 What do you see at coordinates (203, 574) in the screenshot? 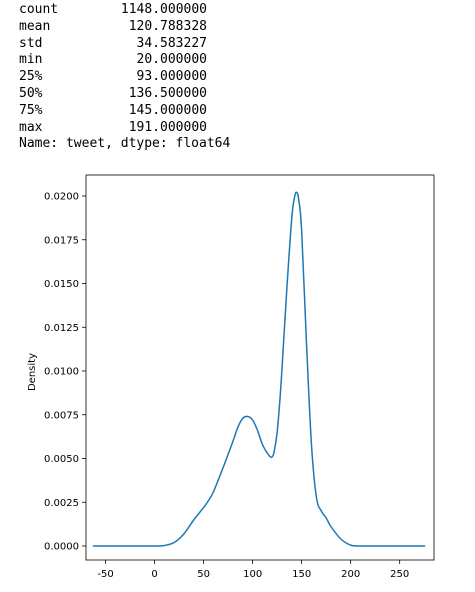
I see `x-tick-label: 50` at bounding box center [203, 574].